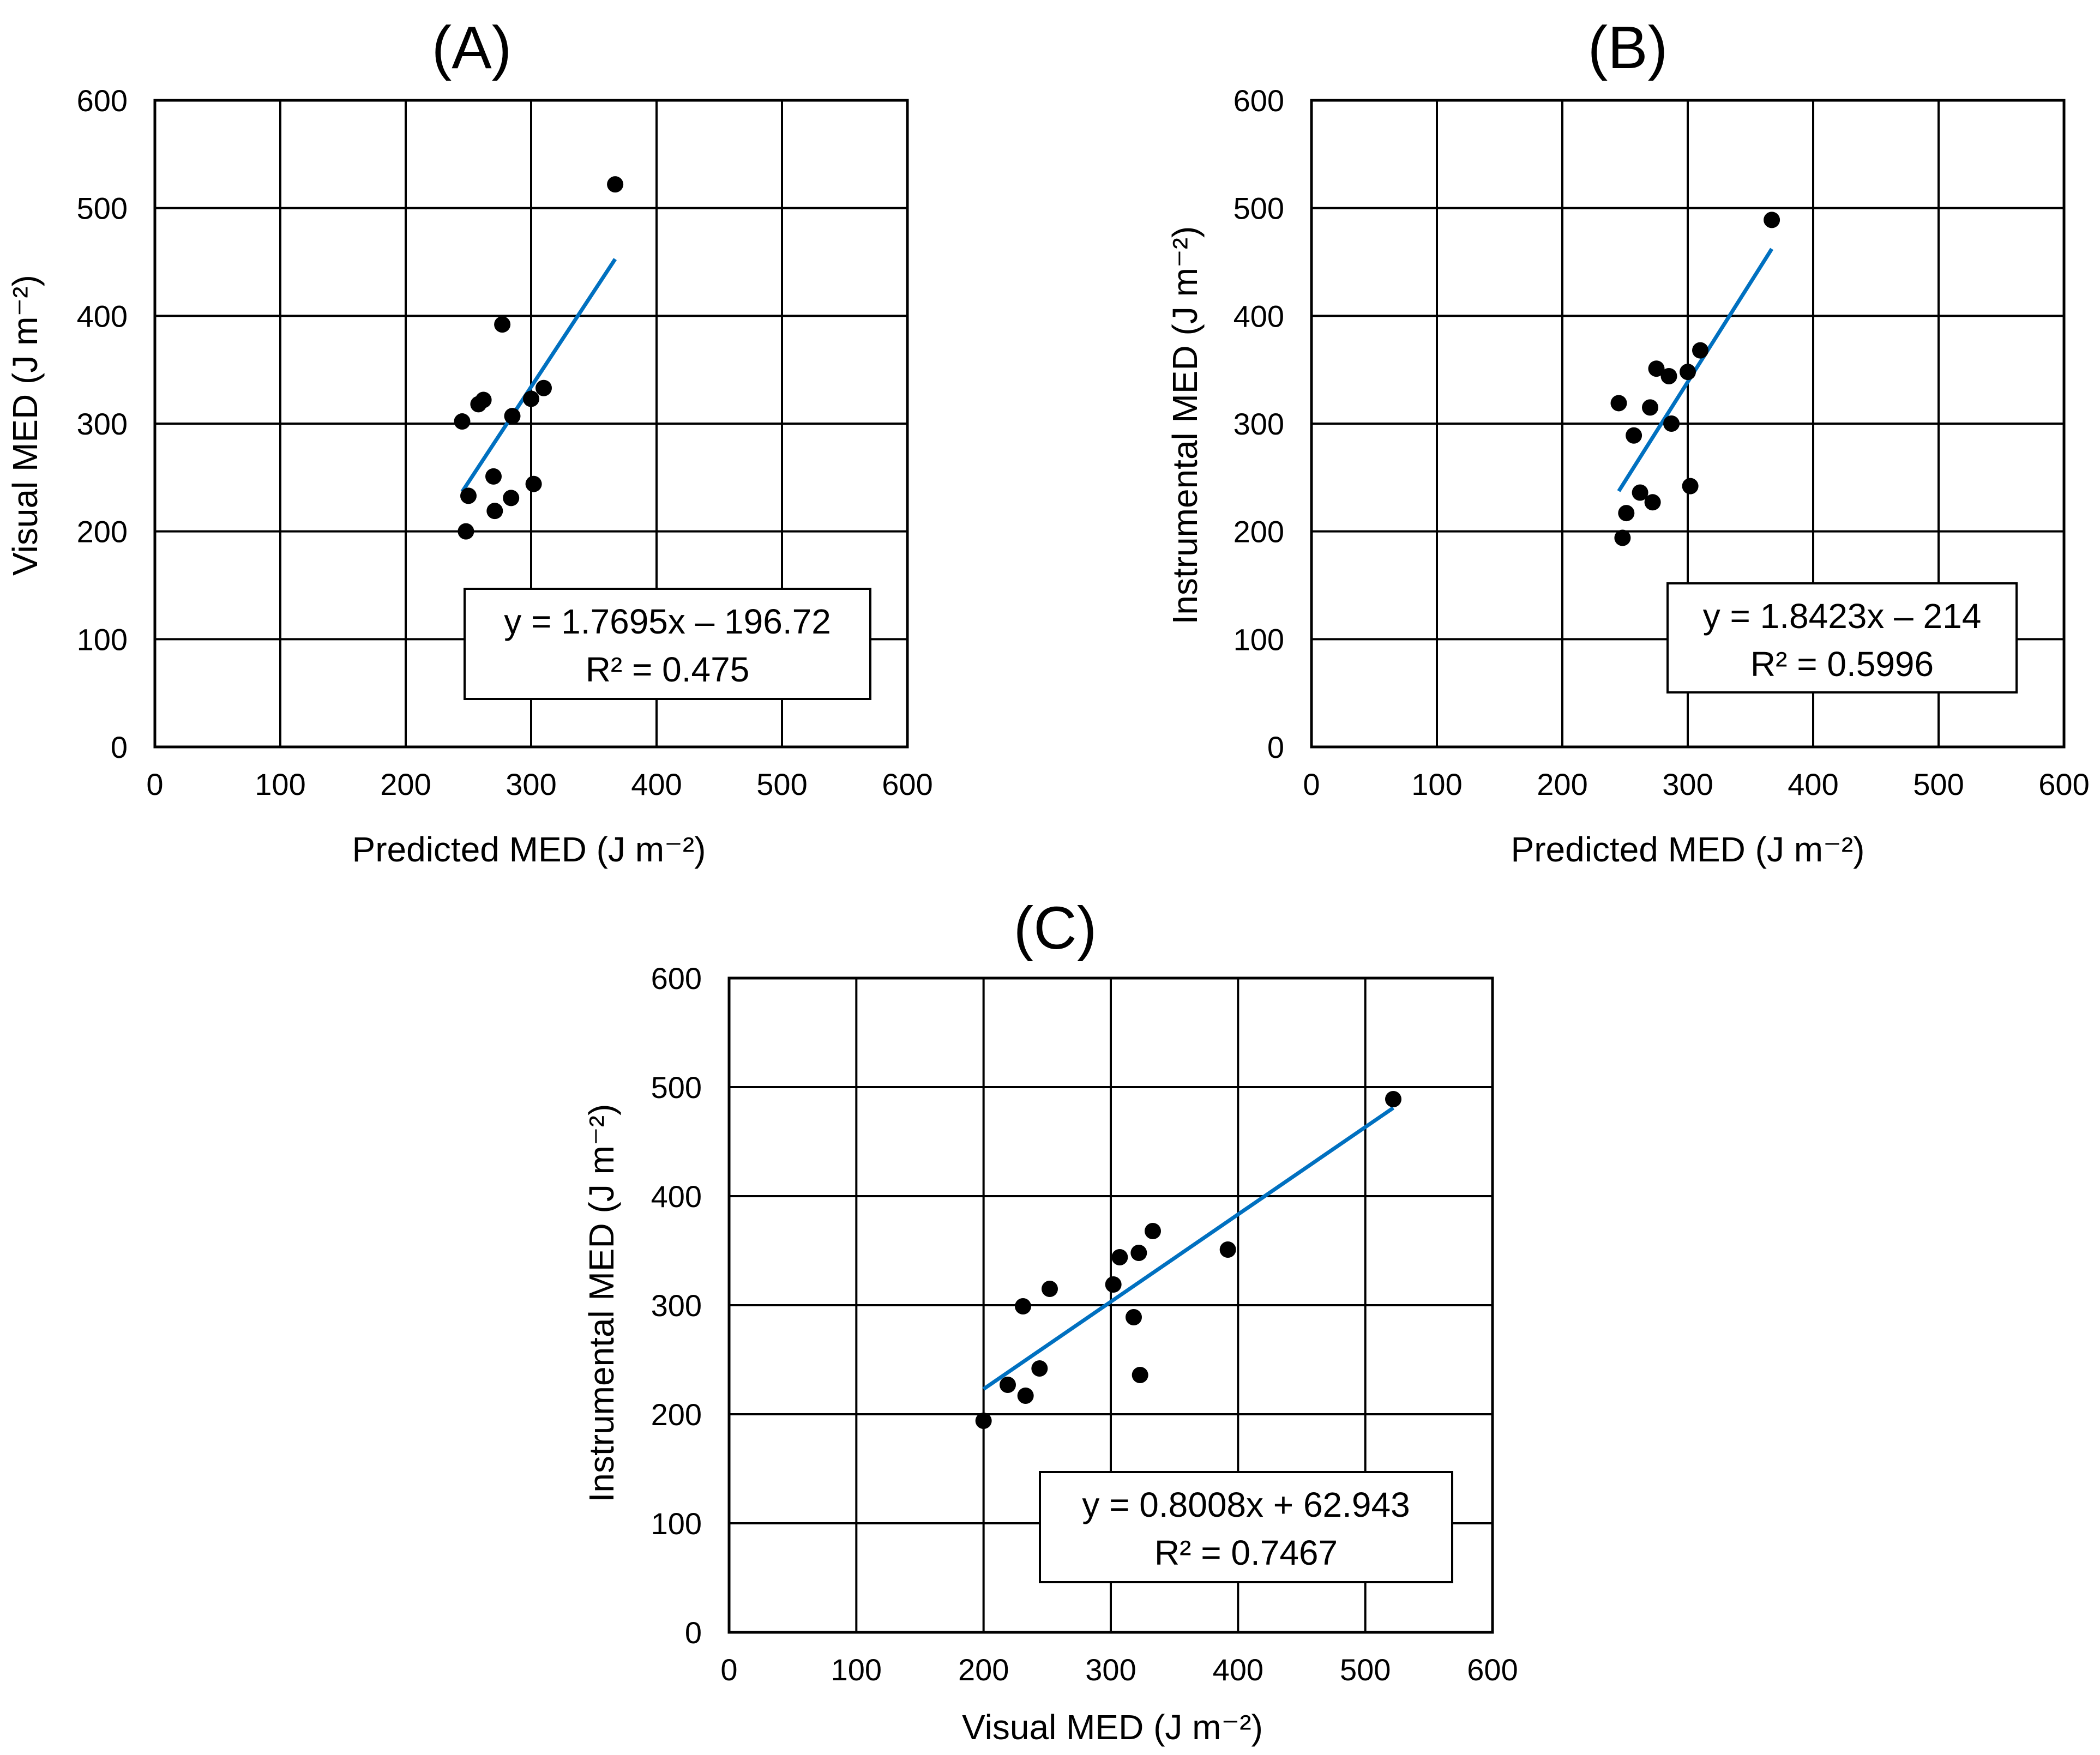 The height and width of the screenshot is (1755, 2100). Describe the element at coordinates (154, 784) in the screenshot. I see `panel-a-x-tick-label: 0` at that location.